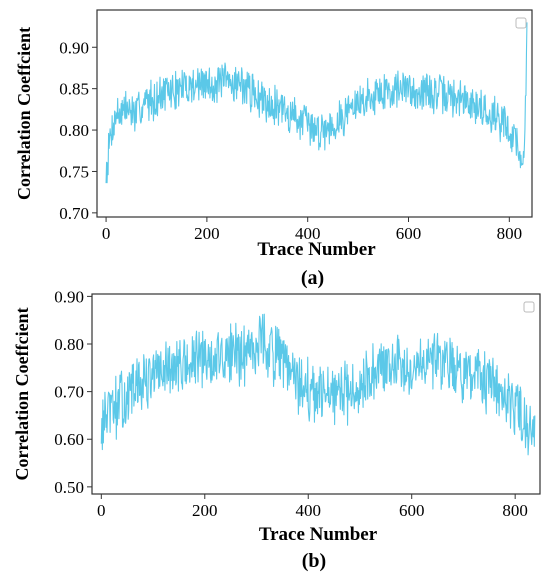 The image size is (550, 583). Describe the element at coordinates (74, 171) in the screenshot. I see `y-tick-label: 0.75` at that location.